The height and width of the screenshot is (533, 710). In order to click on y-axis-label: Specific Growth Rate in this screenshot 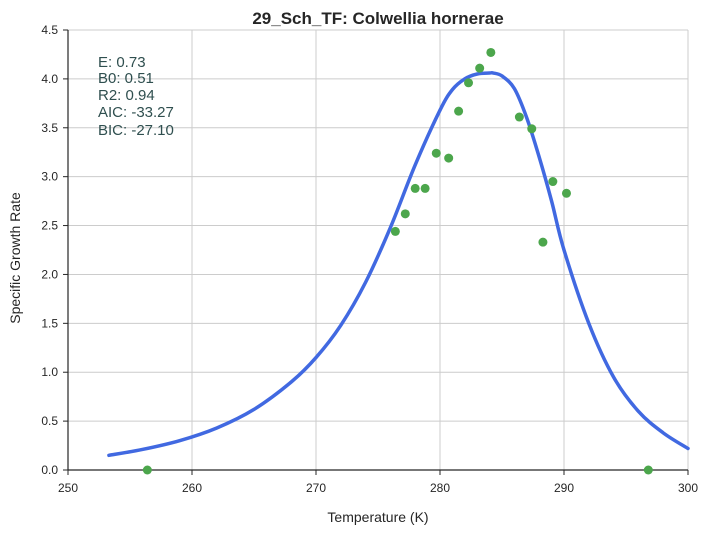, I will do `click(15, 258)`.